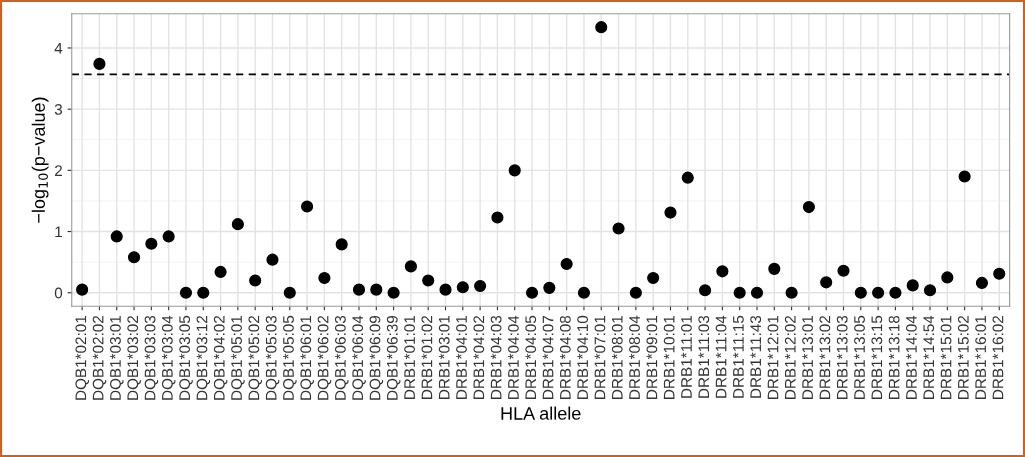 The height and width of the screenshot is (457, 1025). I want to click on x-tick-label: DQB1*06:03, so click(341, 357).